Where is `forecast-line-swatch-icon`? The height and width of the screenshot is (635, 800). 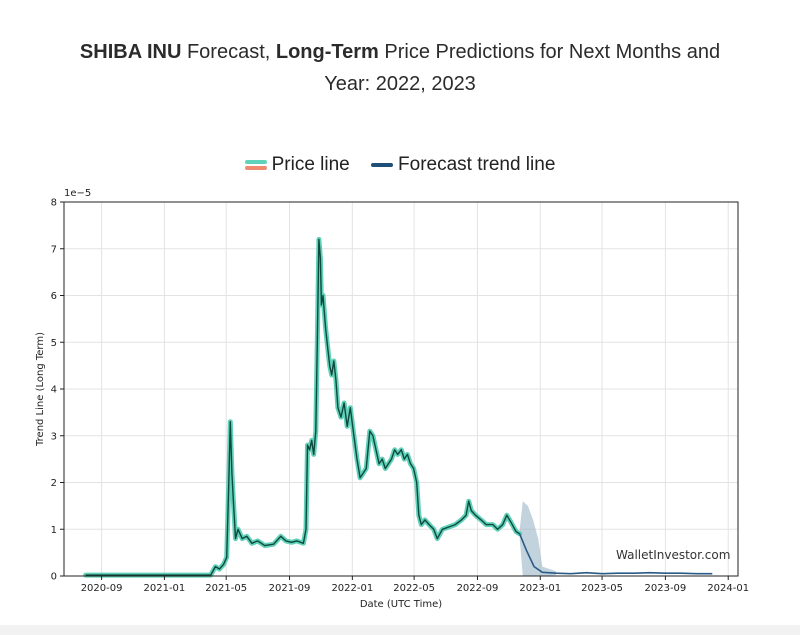 forecast-line-swatch-icon is located at coordinates (382, 165).